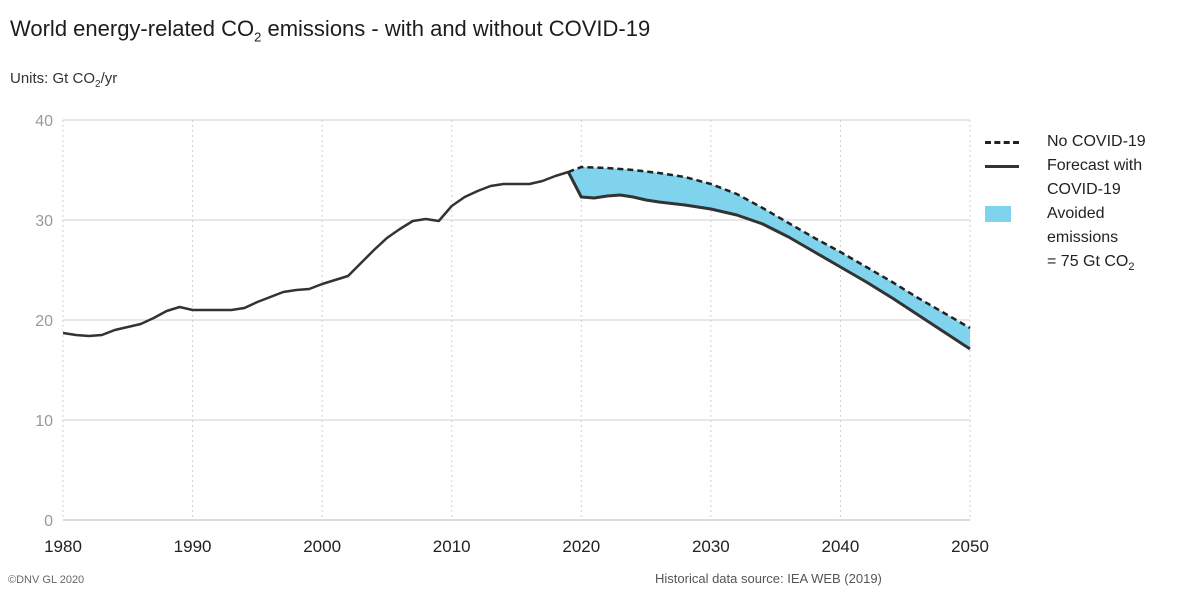 The image size is (1179, 593). I want to click on data-source: Historical data source: IEA WEB (2019), so click(768, 578).